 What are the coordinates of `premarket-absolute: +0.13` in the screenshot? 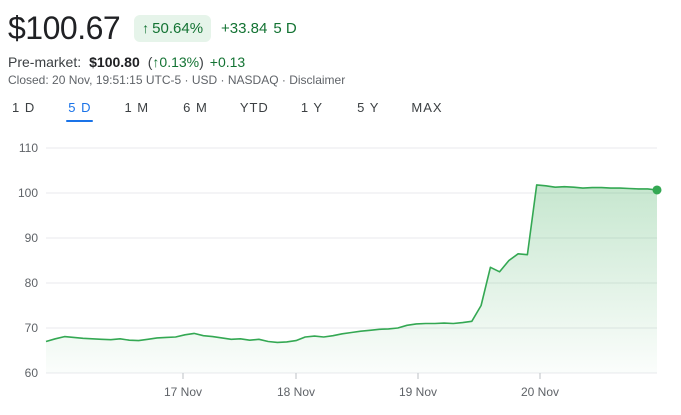 It's located at (227, 62).